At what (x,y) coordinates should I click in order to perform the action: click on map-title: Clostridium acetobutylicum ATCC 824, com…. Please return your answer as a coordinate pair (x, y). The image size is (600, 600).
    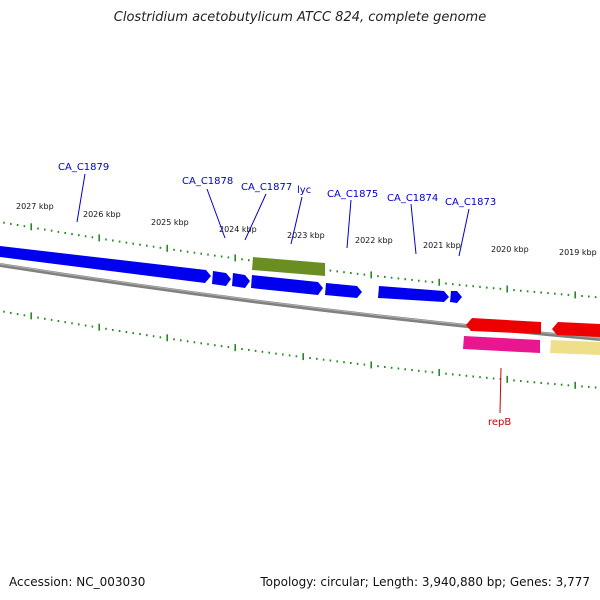
    Looking at the image, I should click on (300, 17).